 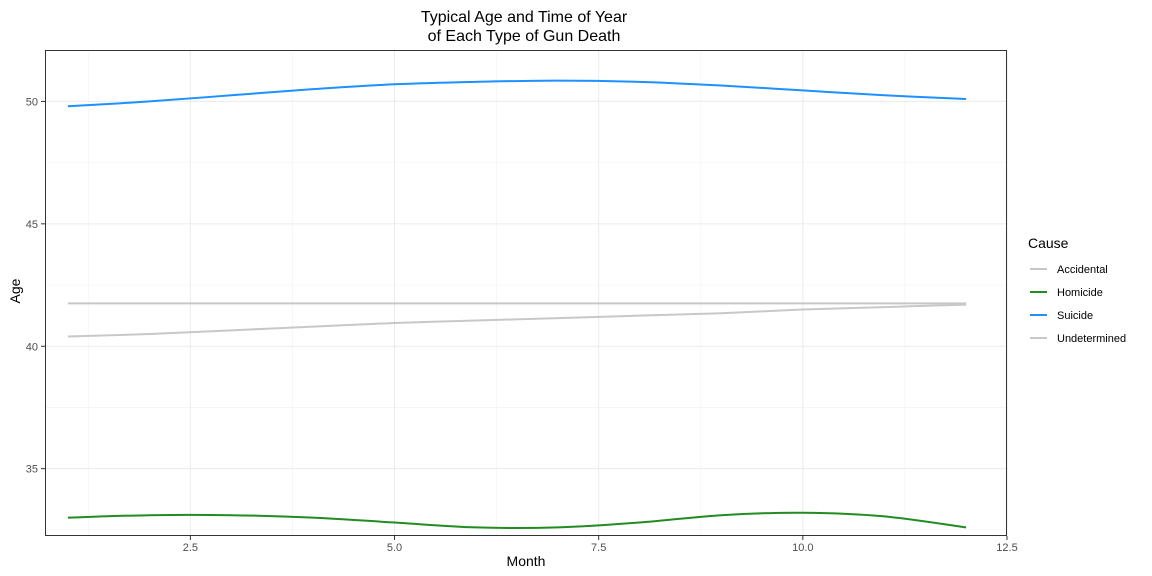 What do you see at coordinates (1082, 270) in the screenshot?
I see `legend-label-accidental: Accidental` at bounding box center [1082, 270].